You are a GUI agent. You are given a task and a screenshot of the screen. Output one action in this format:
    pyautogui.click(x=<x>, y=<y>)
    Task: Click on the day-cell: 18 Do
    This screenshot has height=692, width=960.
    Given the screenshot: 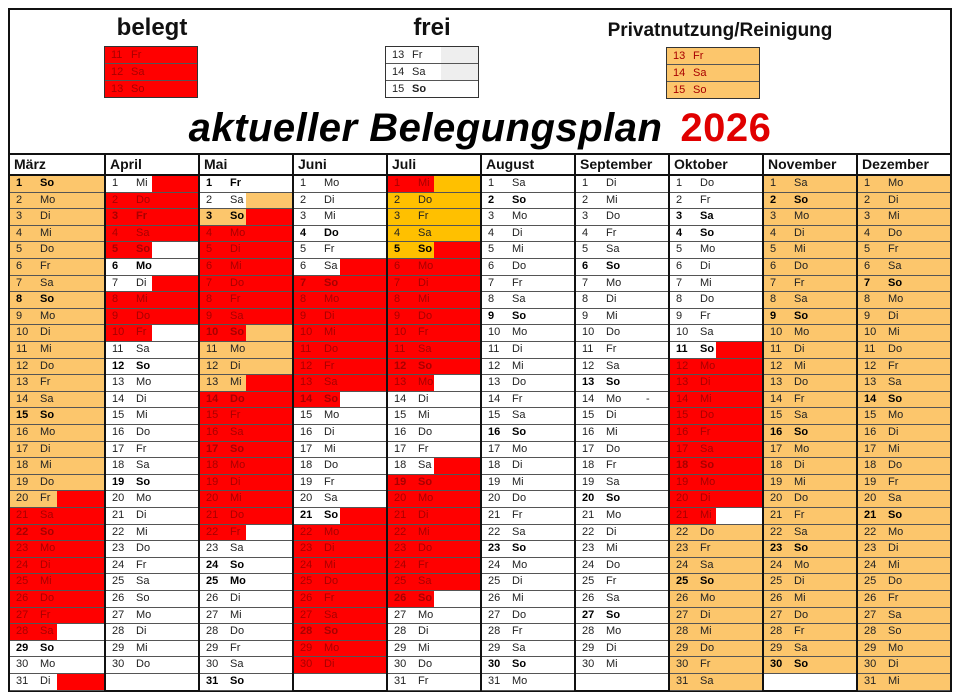 What is the action you would take?
    pyautogui.click(x=340, y=466)
    